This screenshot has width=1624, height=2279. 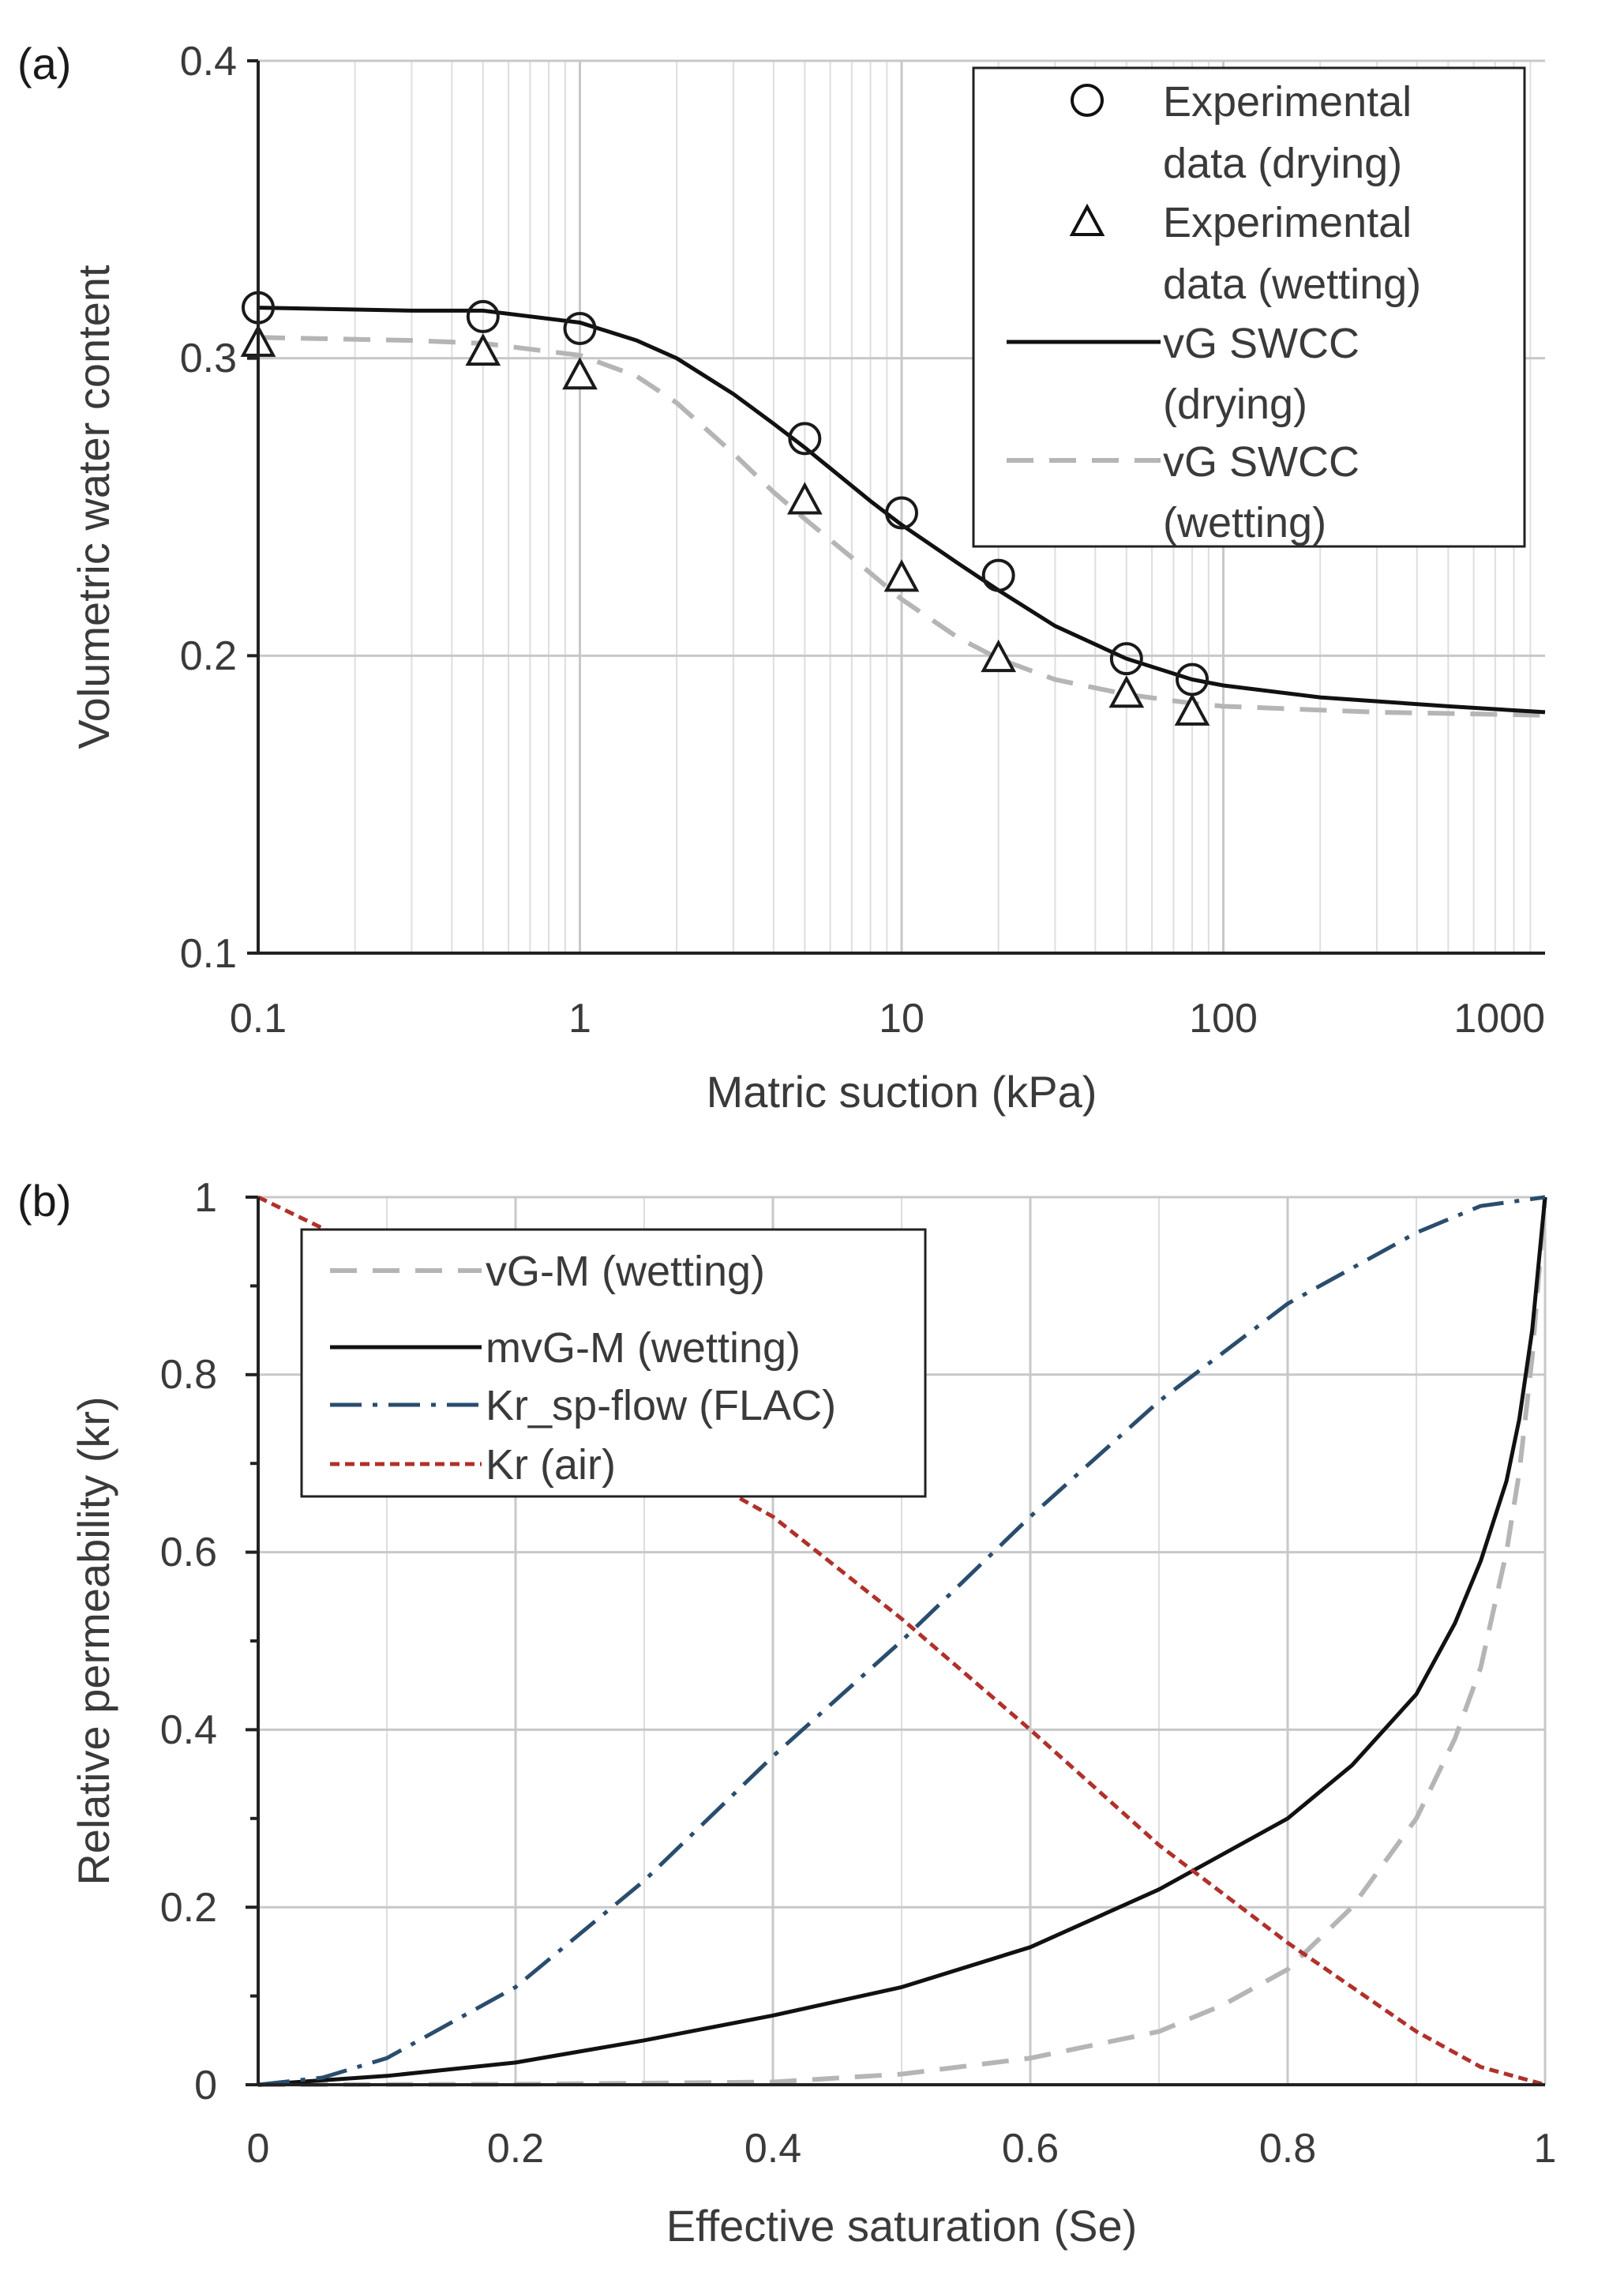 What do you see at coordinates (1030, 2149) in the screenshot?
I see `b-xtick-label: 0.6` at bounding box center [1030, 2149].